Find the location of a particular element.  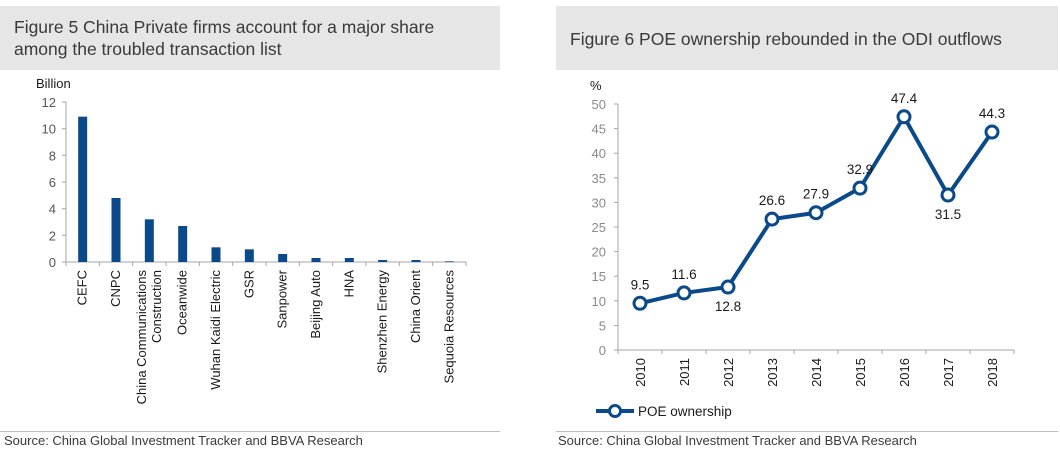

data-label-2013: 26.6 is located at coordinates (772, 200).